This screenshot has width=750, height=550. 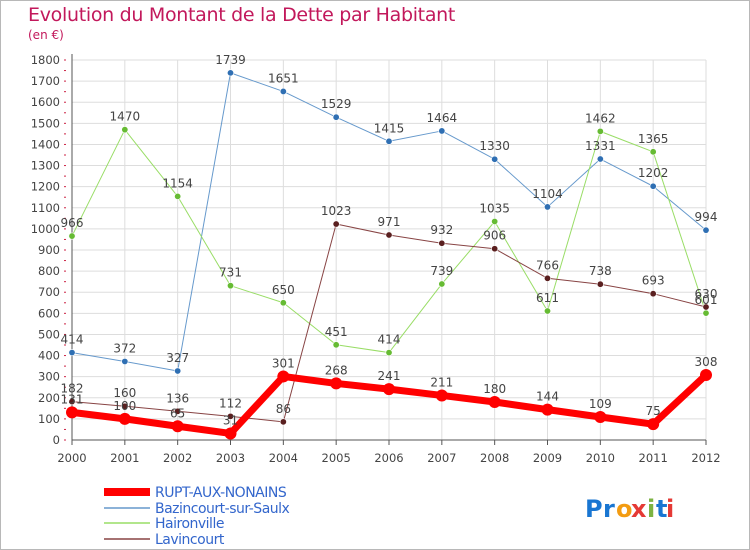 I want to click on data-label-1: 1529, so click(x=336, y=104).